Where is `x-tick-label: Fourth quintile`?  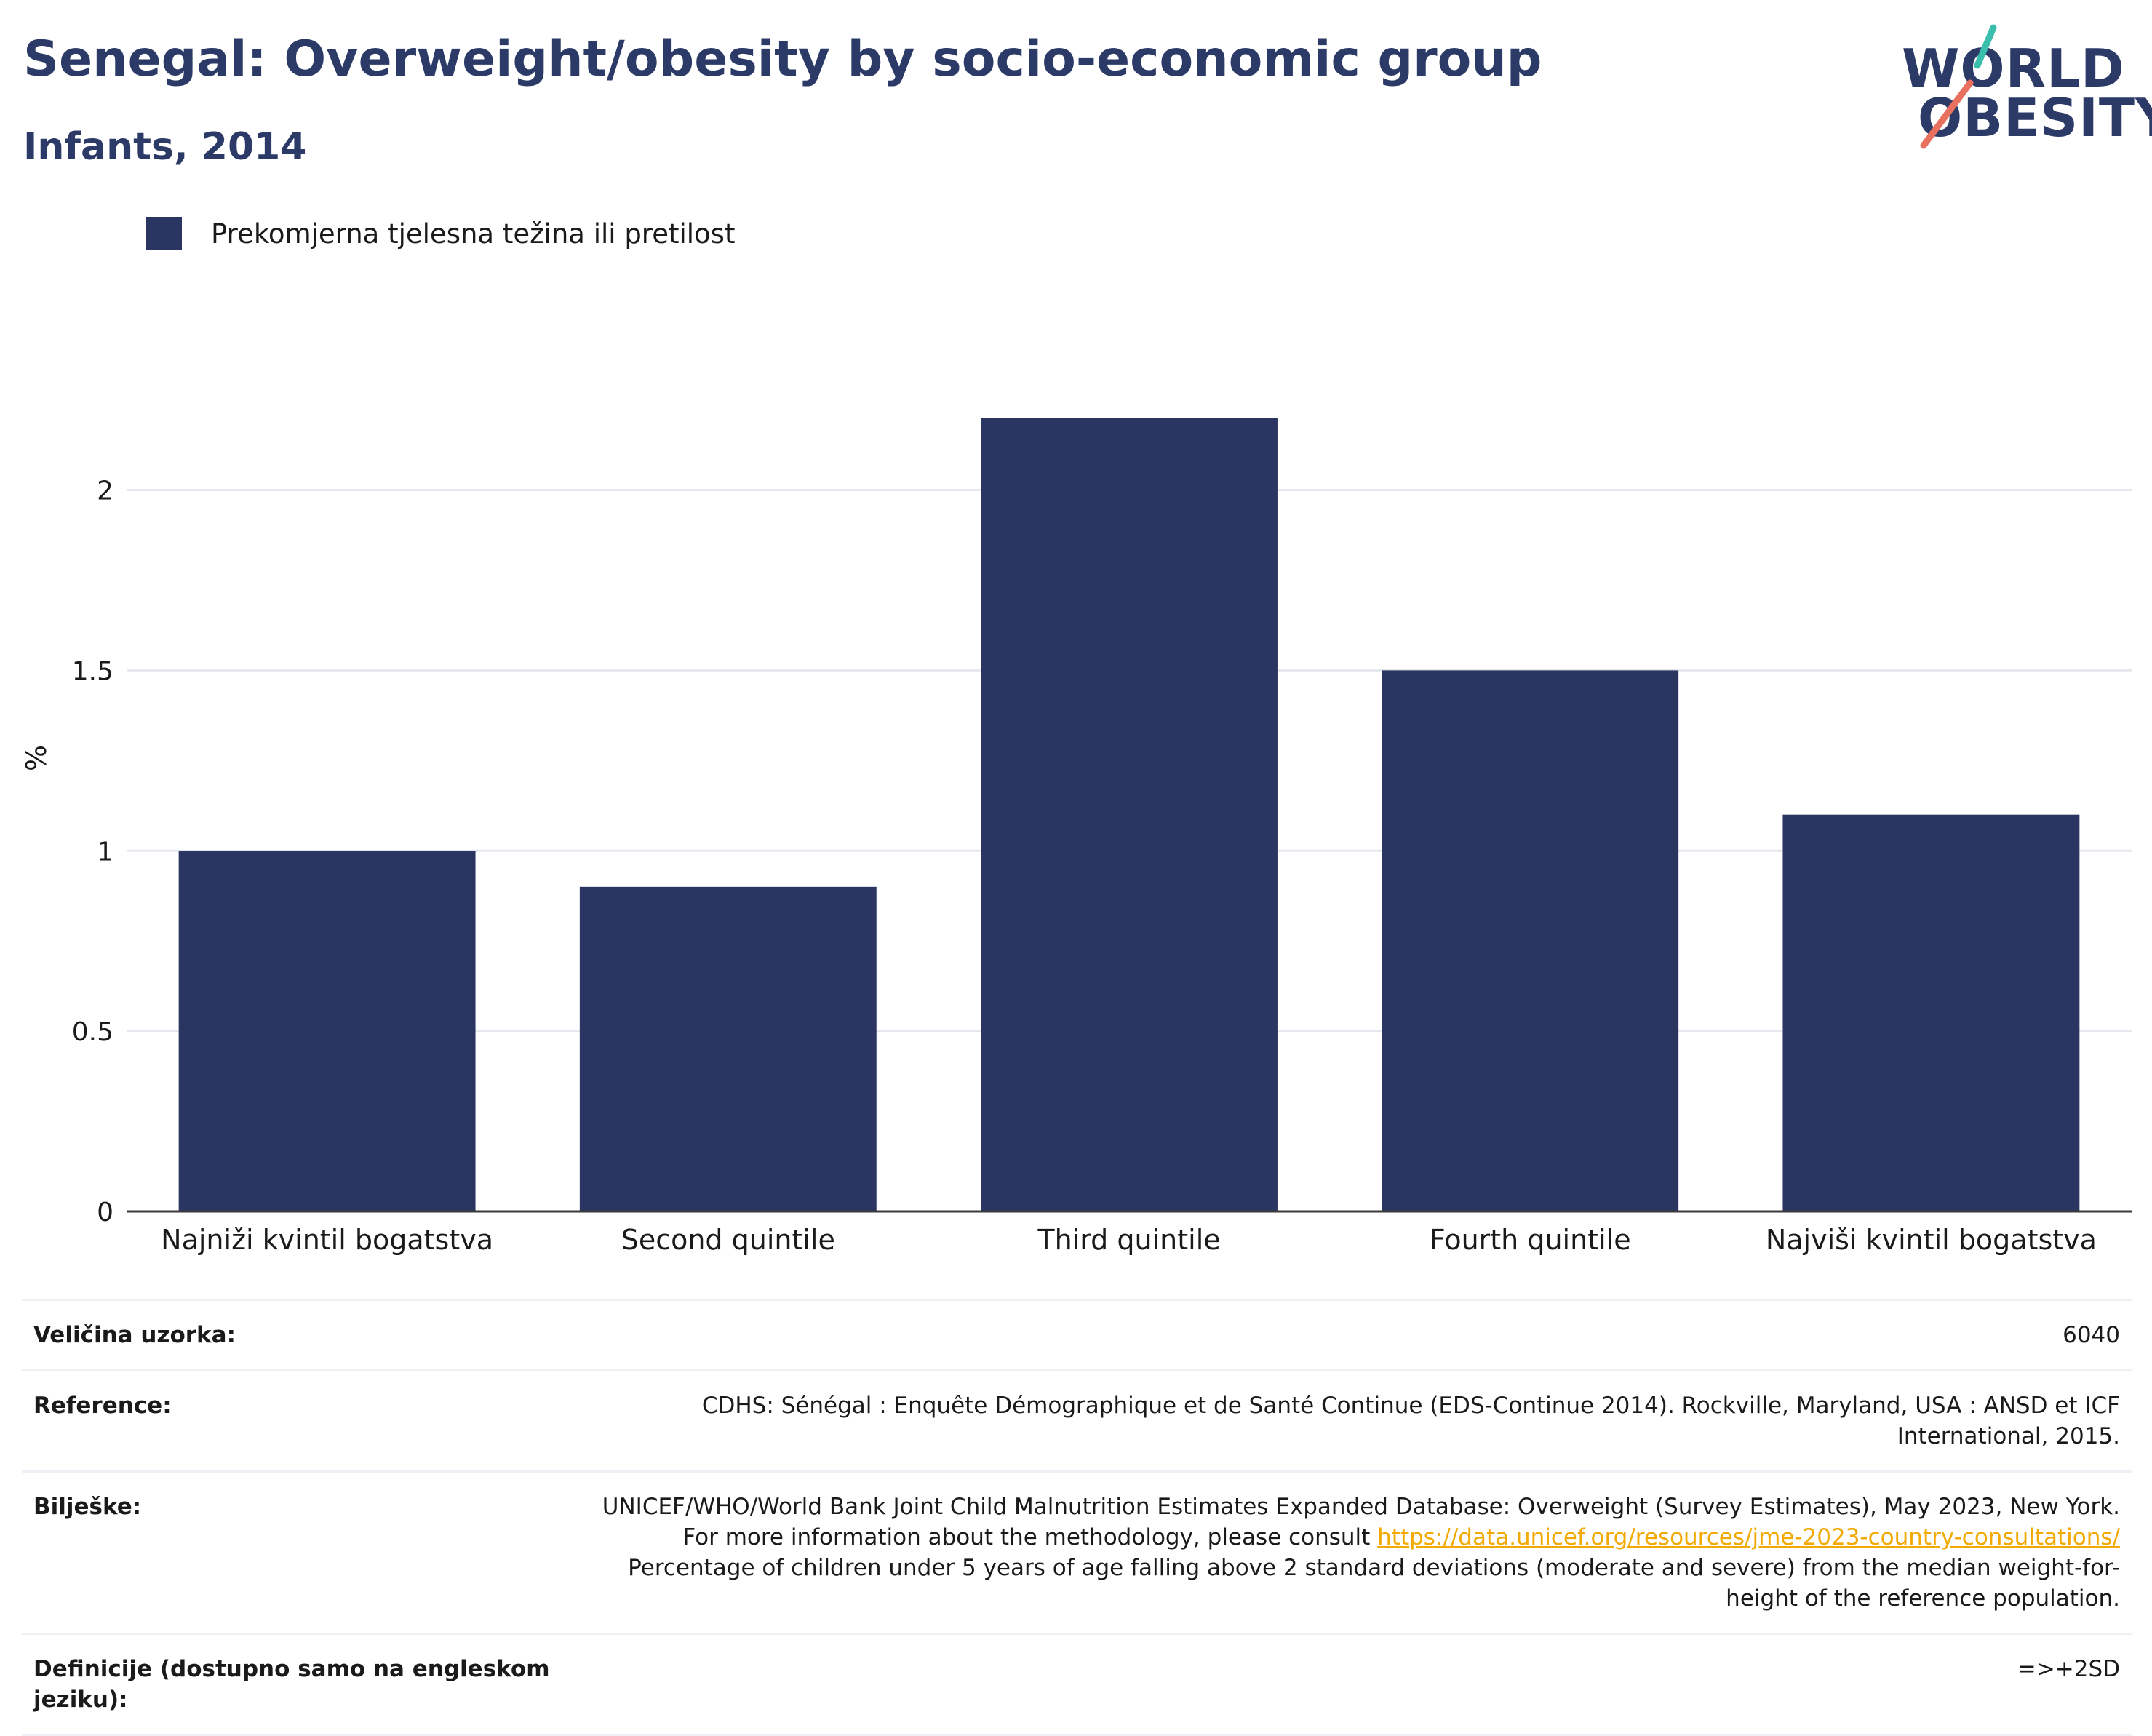 x-tick-label: Fourth quintile is located at coordinates (1531, 1240).